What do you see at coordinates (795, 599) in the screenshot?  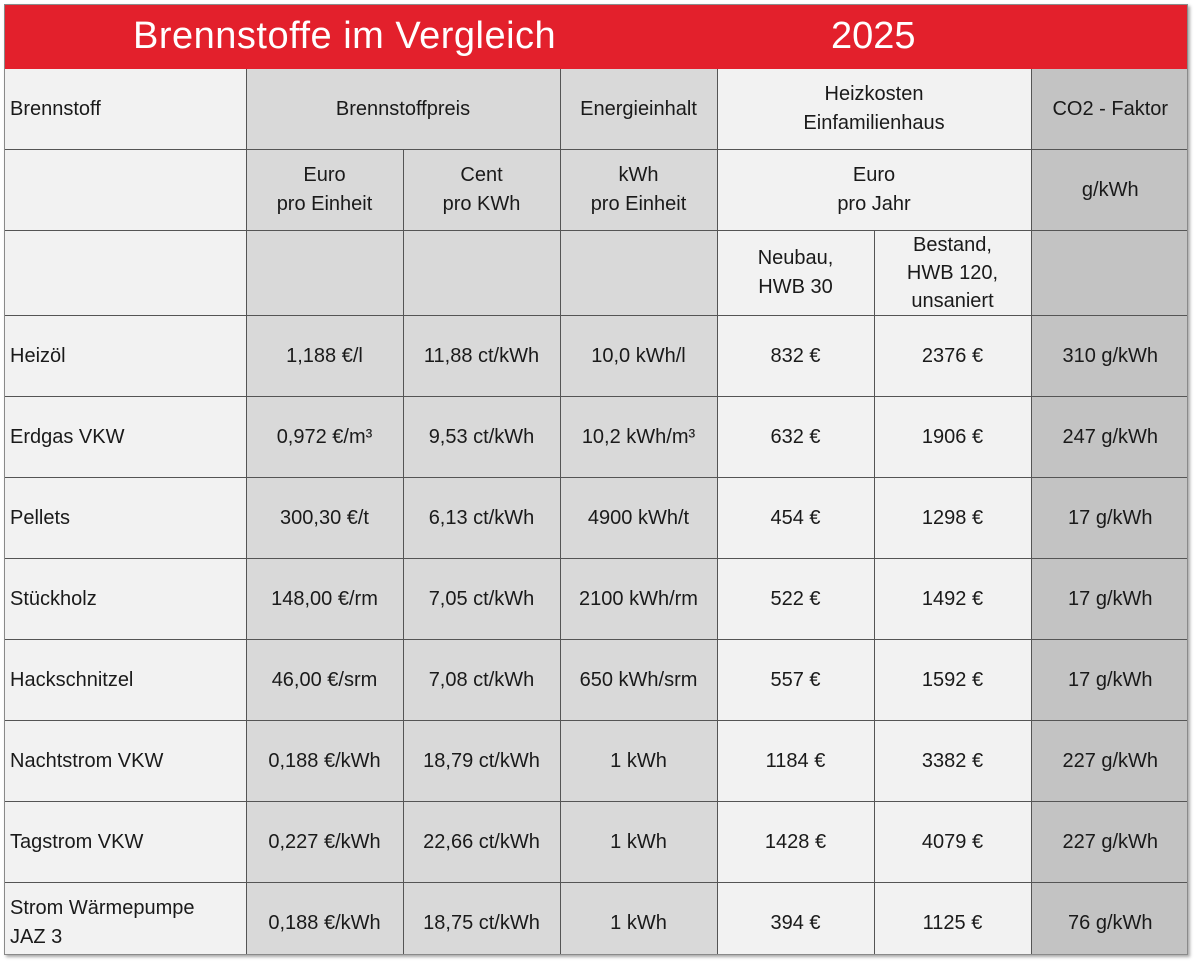 I see `cell-cost-new: 522 €` at bounding box center [795, 599].